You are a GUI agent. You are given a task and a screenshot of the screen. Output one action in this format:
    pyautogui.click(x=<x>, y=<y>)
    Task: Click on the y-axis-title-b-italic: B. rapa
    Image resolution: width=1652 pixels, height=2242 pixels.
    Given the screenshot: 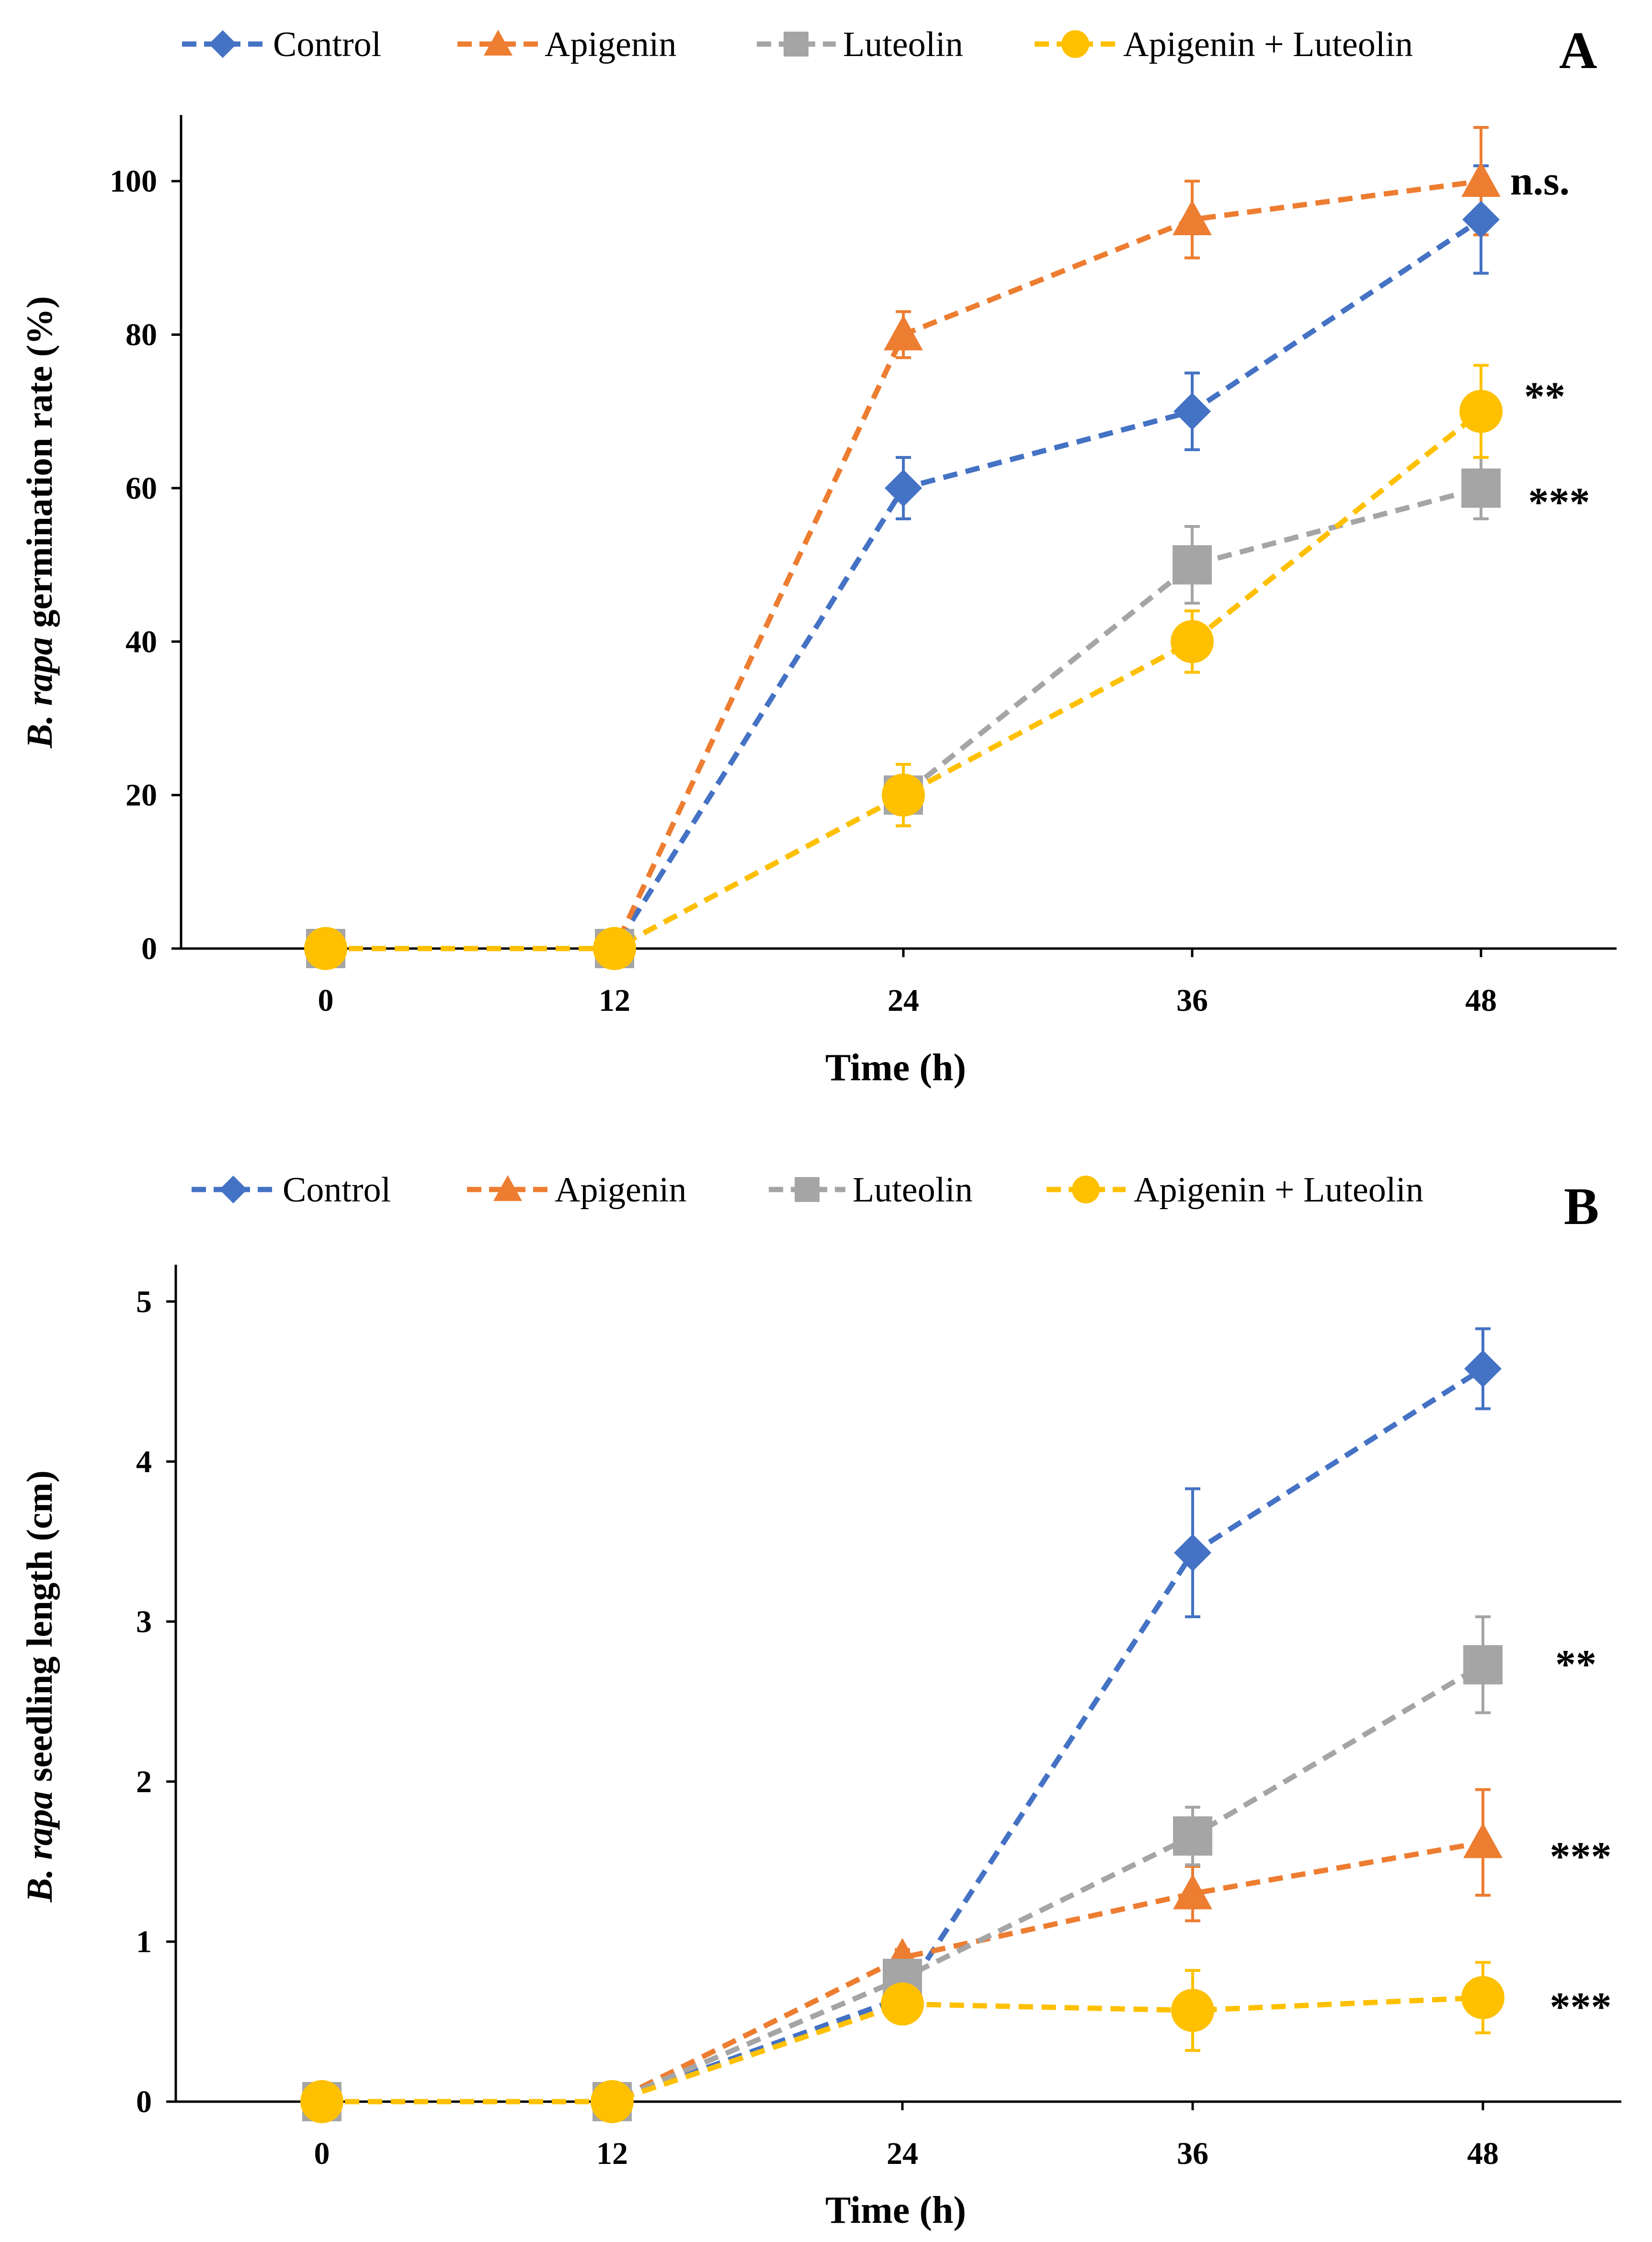 What is the action you would take?
    pyautogui.click(x=40, y=1846)
    